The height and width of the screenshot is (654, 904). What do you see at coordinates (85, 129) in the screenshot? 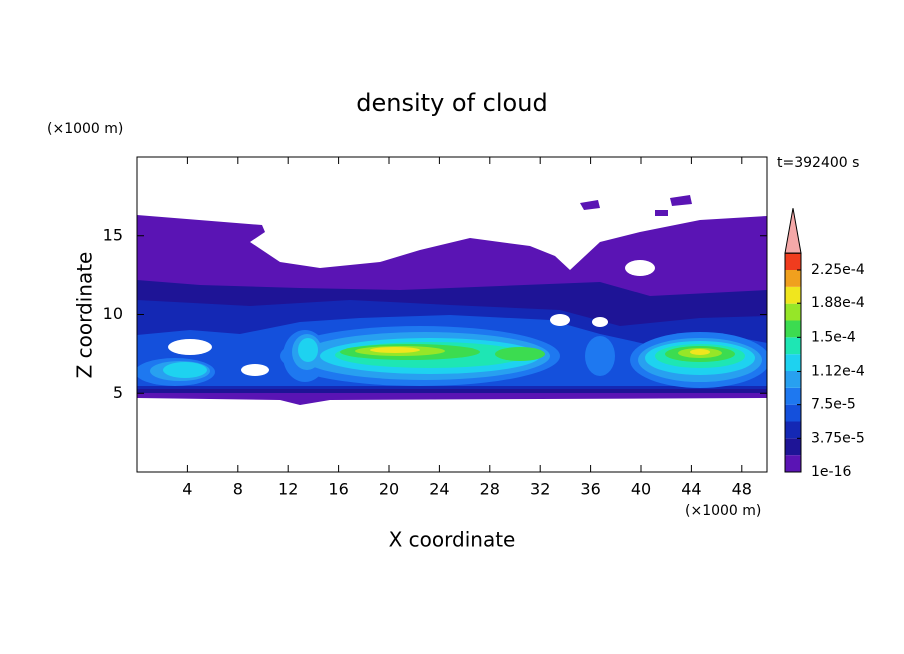
I see `y-unit: (×1000 m)` at bounding box center [85, 129].